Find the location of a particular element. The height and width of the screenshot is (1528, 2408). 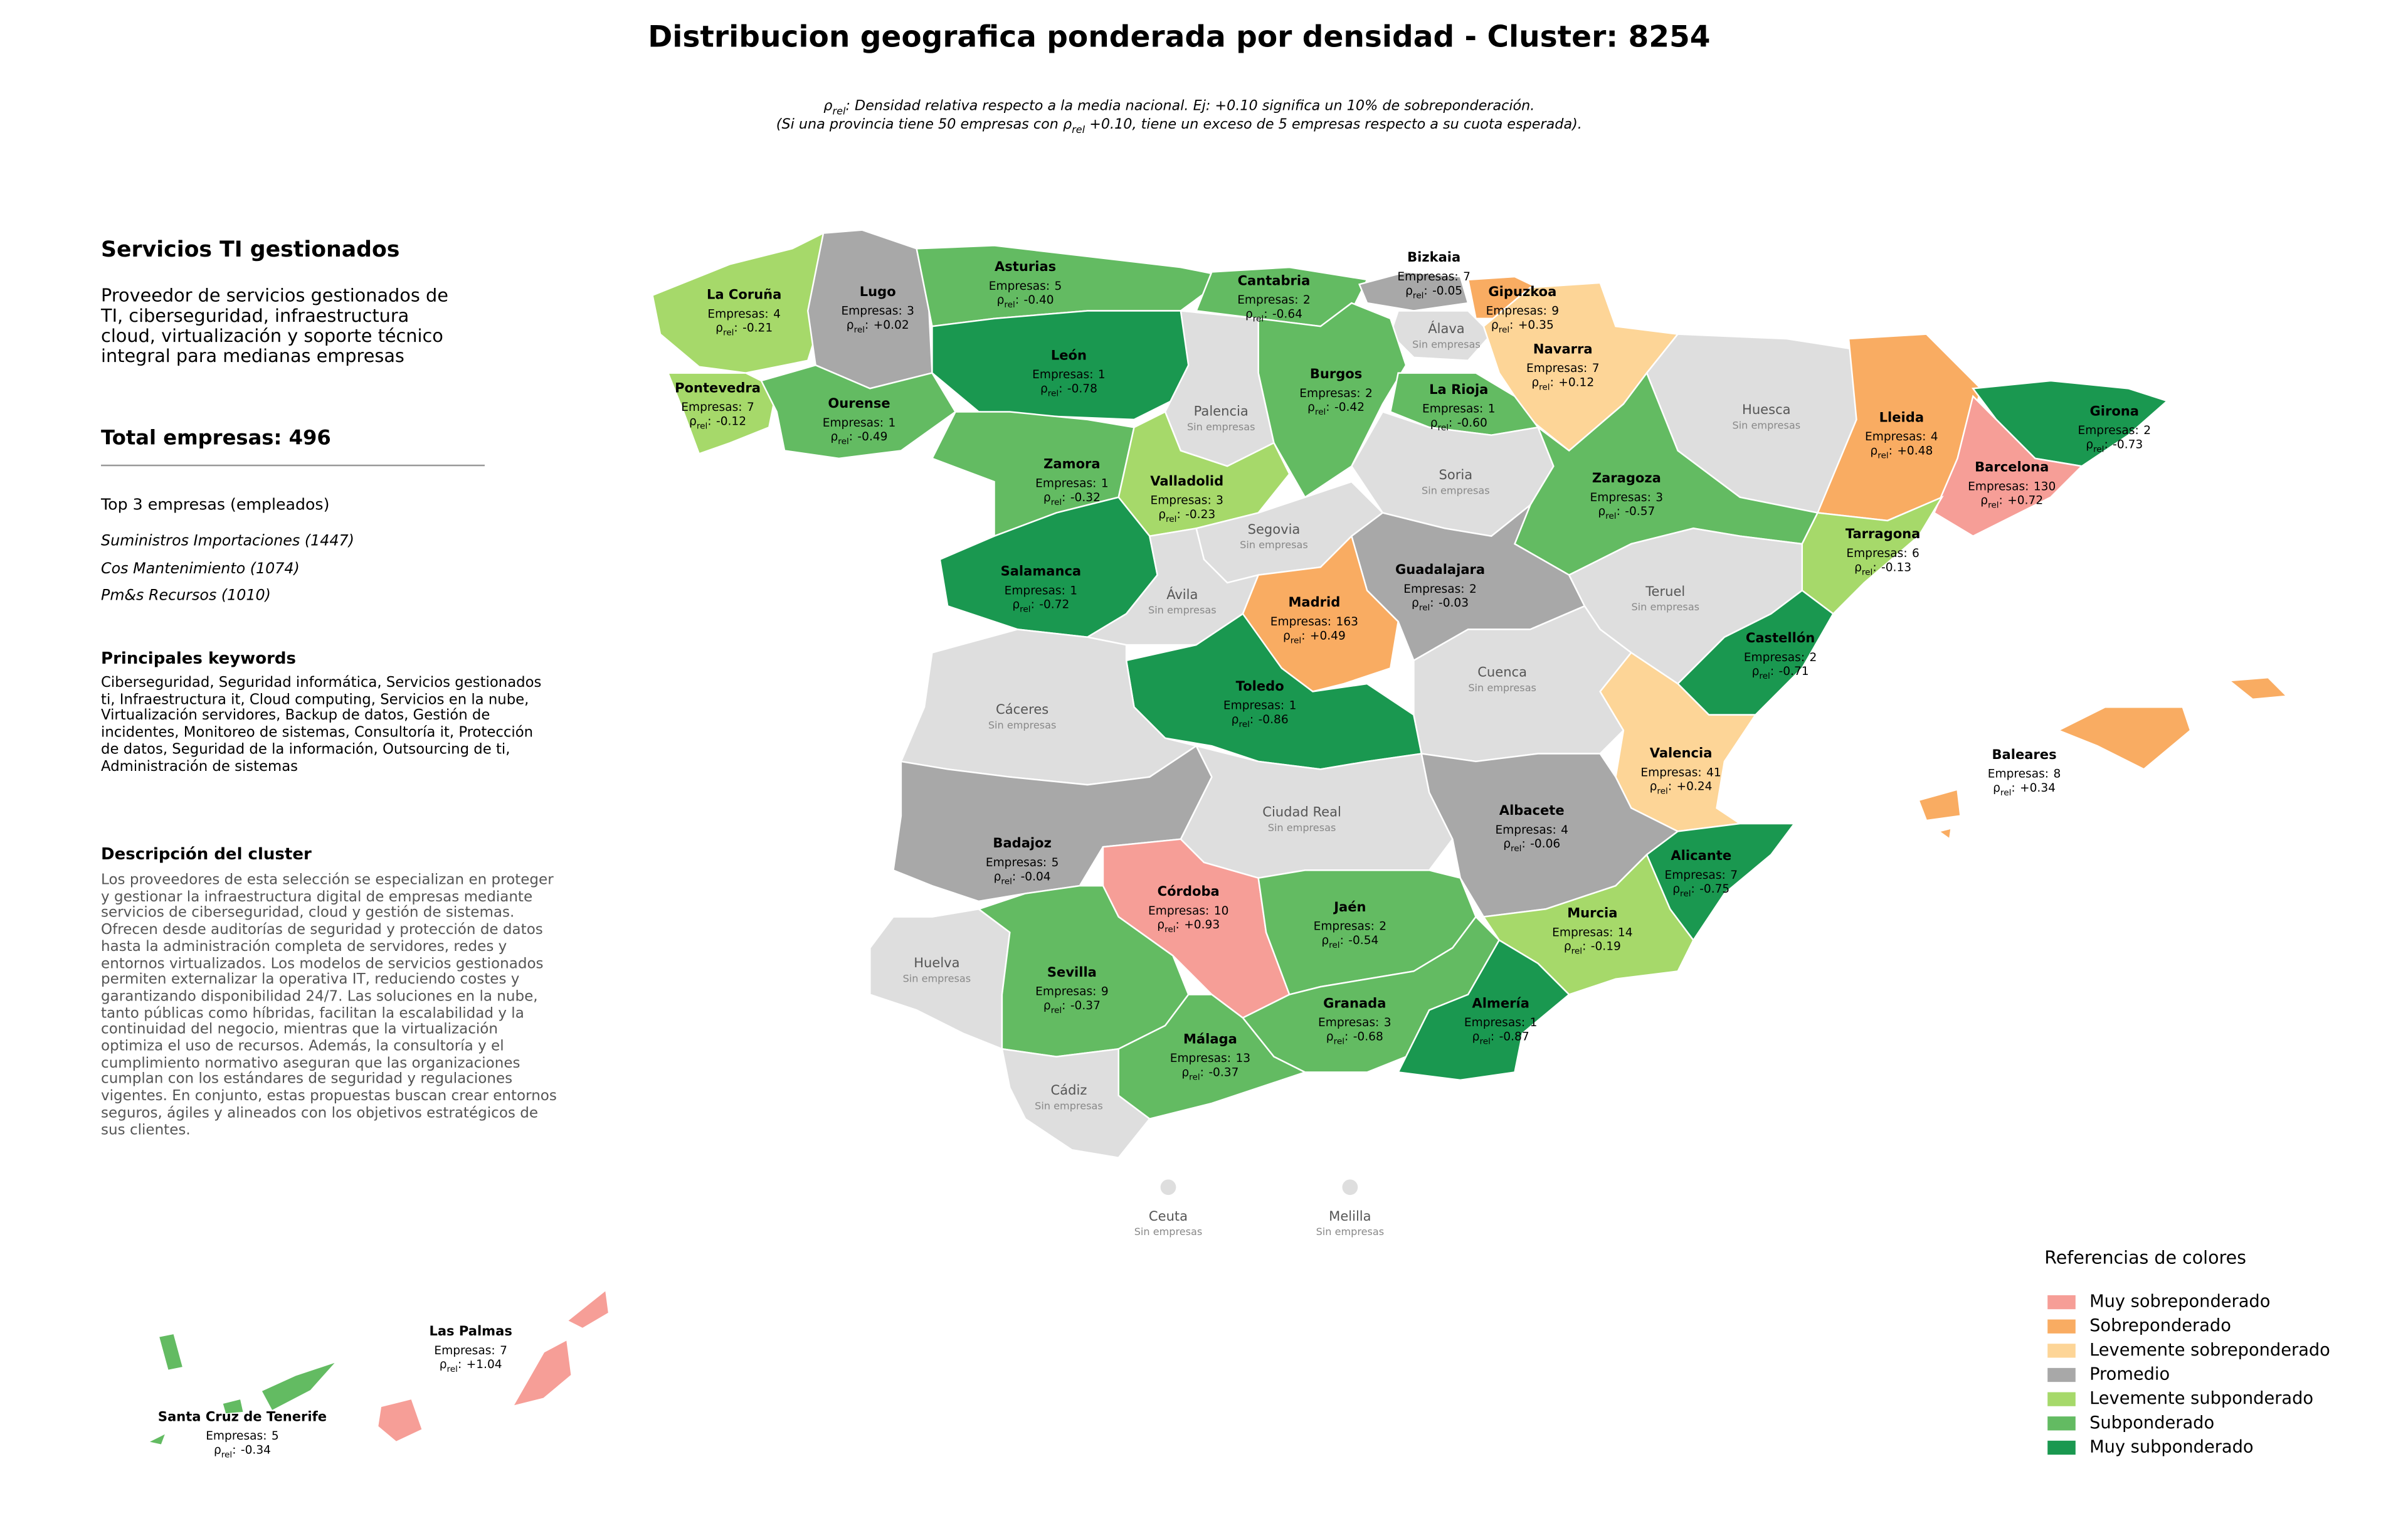

province-rho: ρrel: -0.19 is located at coordinates (1592, 948).